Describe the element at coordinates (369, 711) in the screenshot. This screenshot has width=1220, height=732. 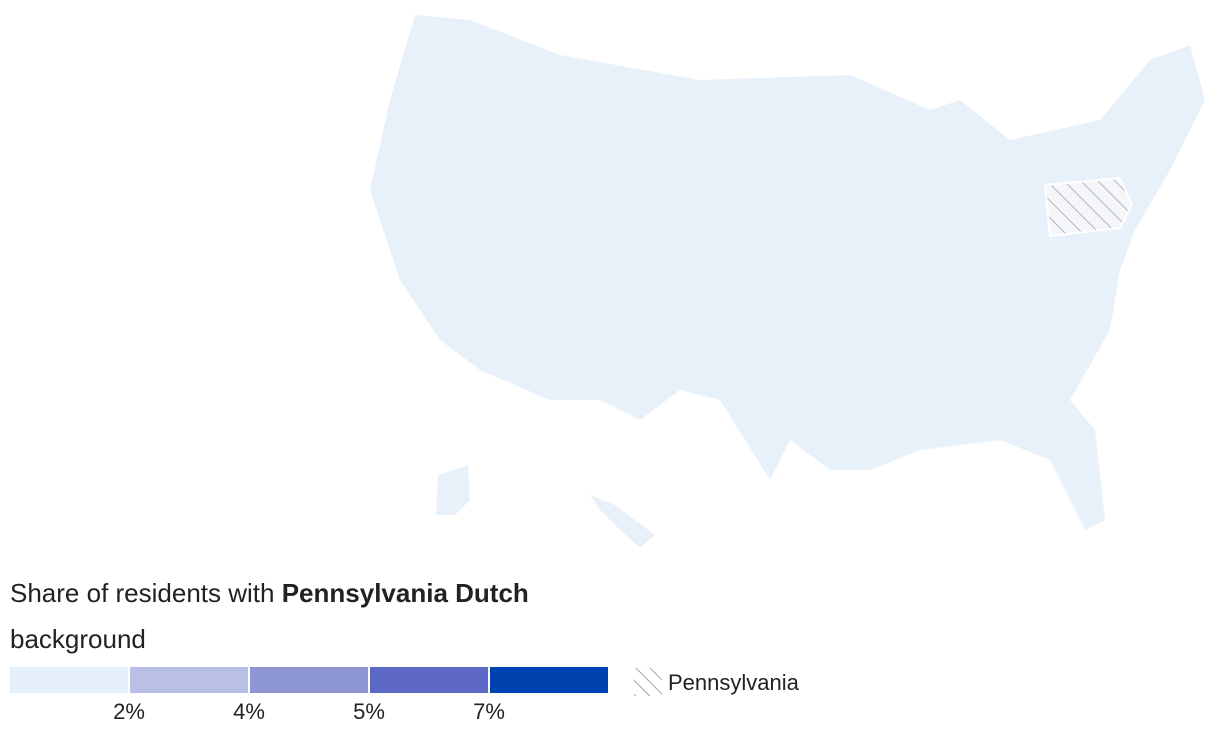
I see `legend-tick-label: 5%` at that location.